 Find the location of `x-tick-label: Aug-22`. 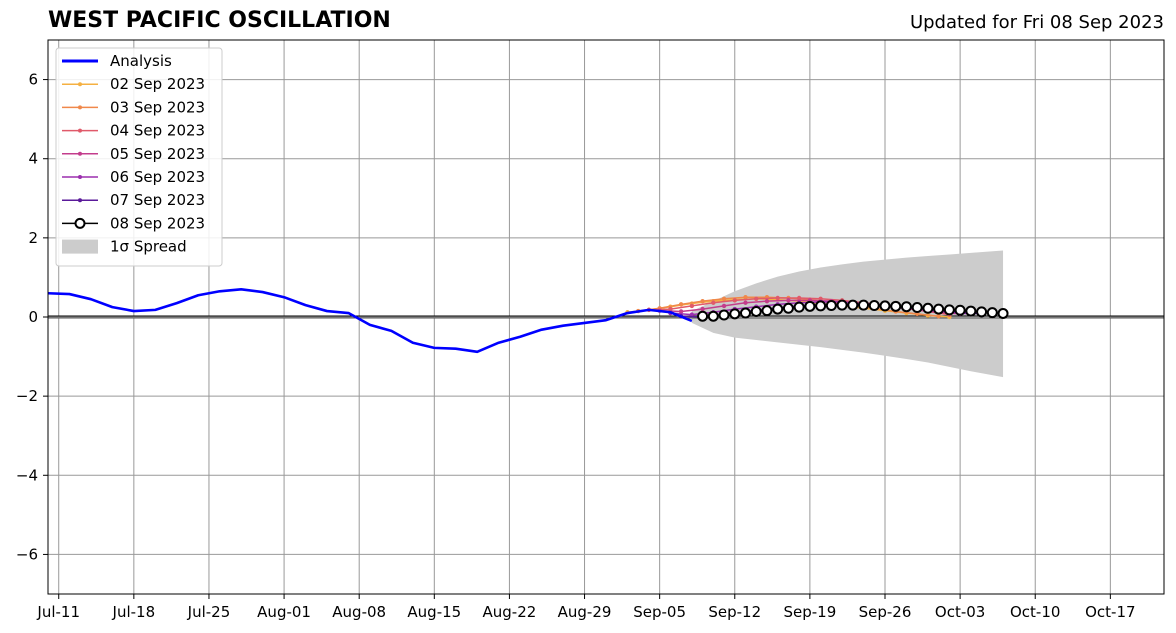

x-tick-label: Aug-22 is located at coordinates (510, 612).